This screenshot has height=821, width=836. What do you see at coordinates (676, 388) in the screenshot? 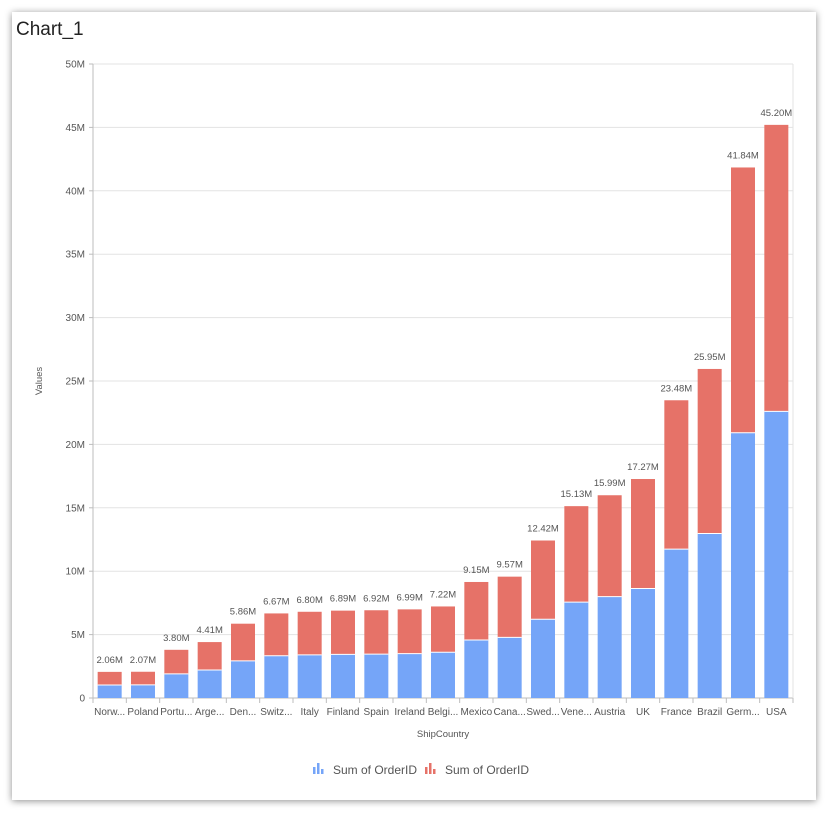
I see `data-label: 23.48M` at bounding box center [676, 388].